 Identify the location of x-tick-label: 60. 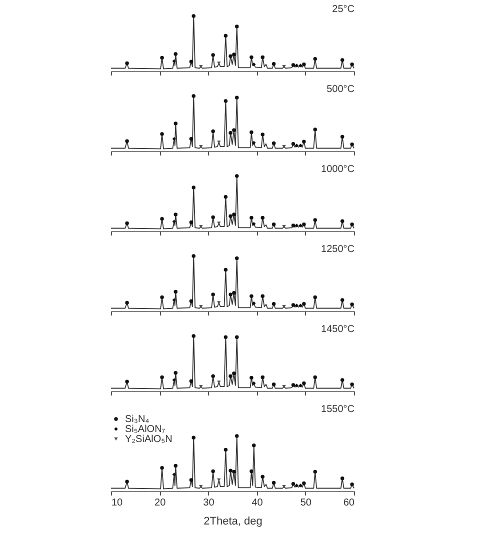
(349, 503).